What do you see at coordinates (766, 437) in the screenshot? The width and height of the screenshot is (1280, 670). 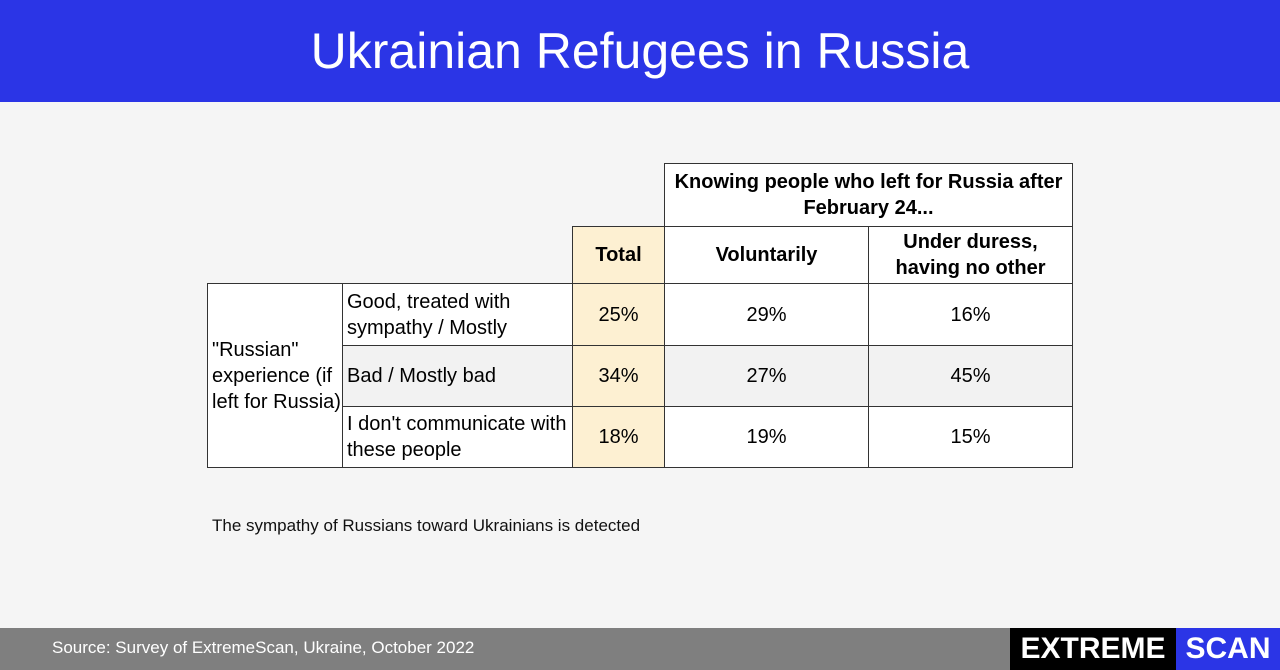 I see `cell-value: 19%` at bounding box center [766, 437].